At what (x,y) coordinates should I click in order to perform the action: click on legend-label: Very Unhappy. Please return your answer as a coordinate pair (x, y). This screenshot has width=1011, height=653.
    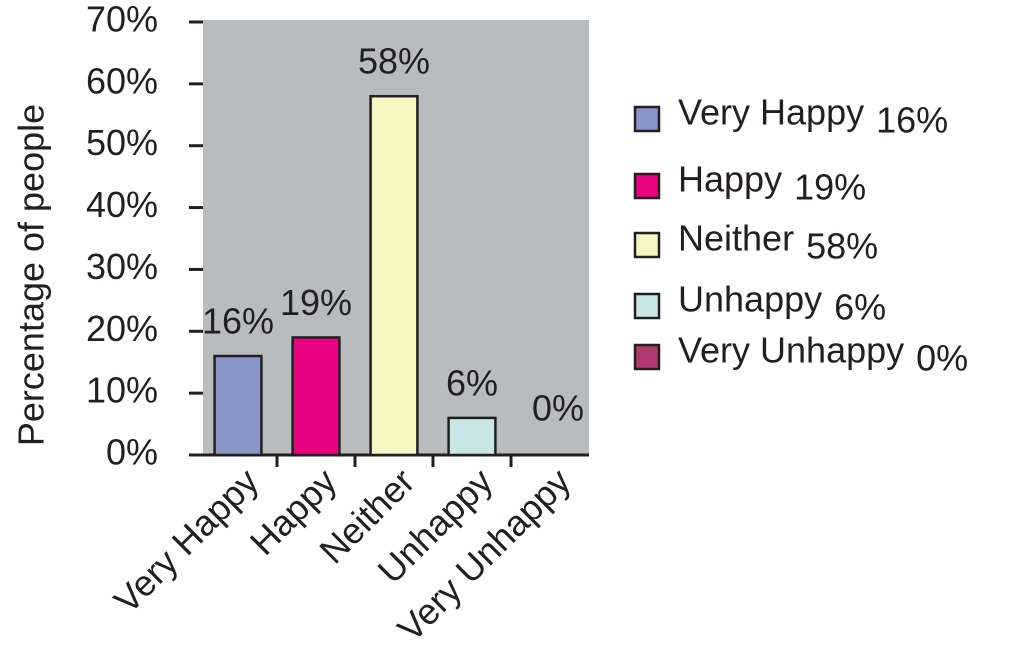
    Looking at the image, I should click on (791, 350).